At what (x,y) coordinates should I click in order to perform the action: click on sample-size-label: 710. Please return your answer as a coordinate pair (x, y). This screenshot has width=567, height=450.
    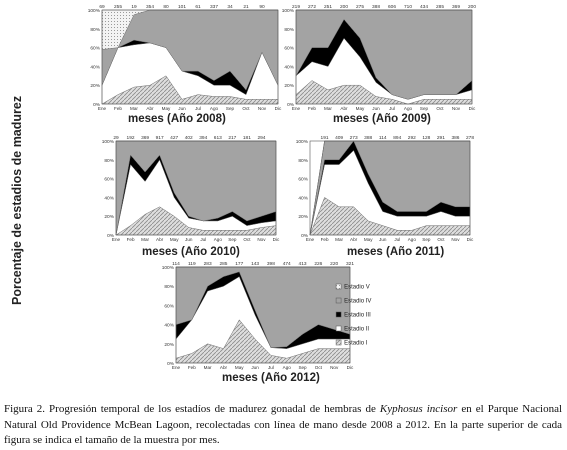
    Looking at the image, I should click on (408, 7).